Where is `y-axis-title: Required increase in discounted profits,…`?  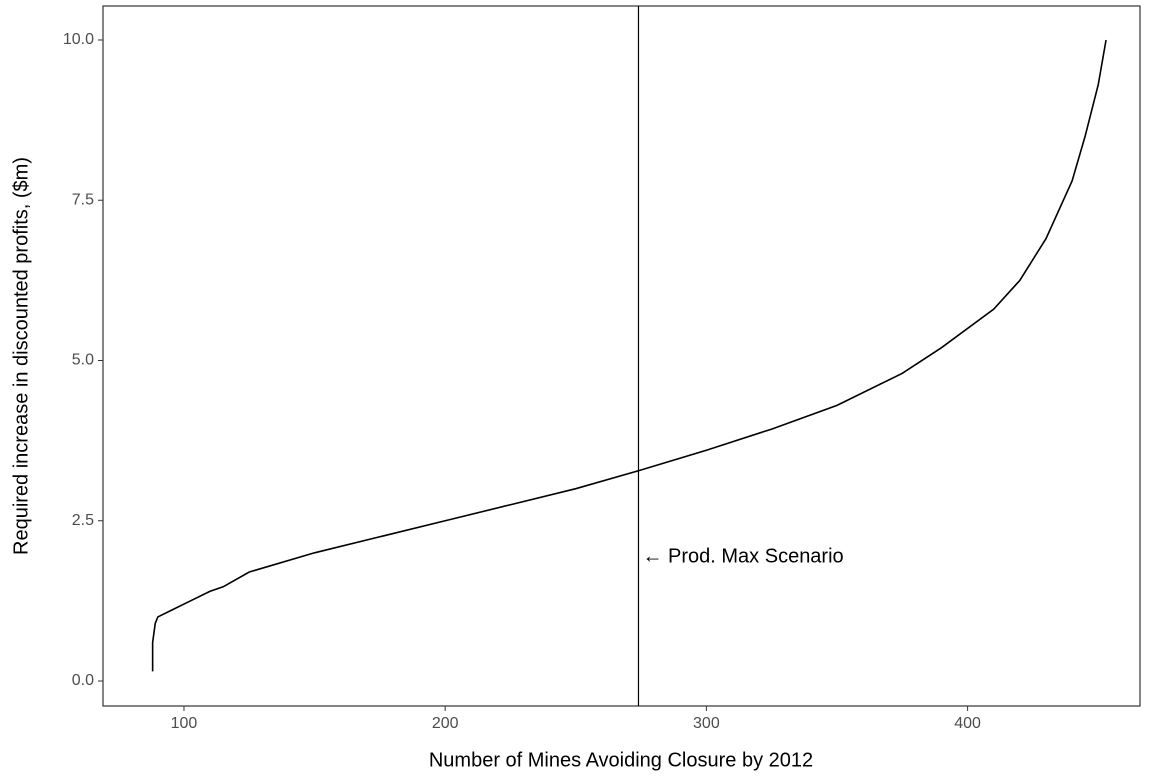 y-axis-title: Required increase in discounted profits,… is located at coordinates (21, 356).